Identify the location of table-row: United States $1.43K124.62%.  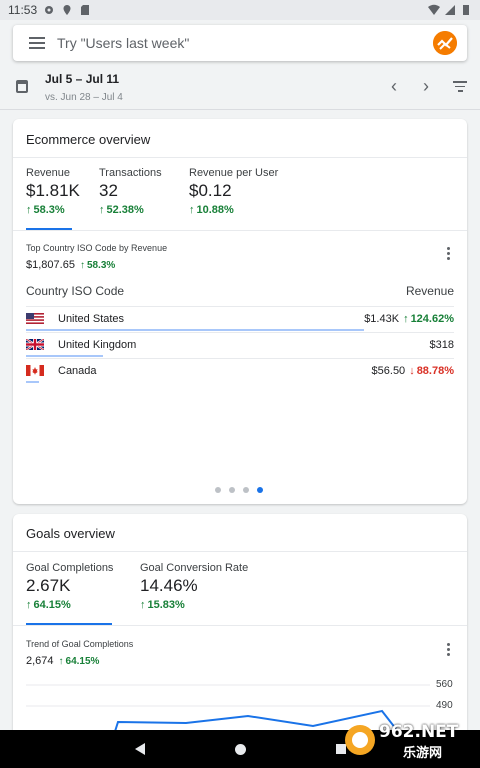
(240, 318).